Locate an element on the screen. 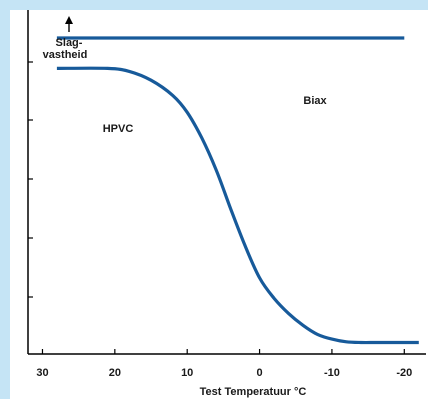 The width and height of the screenshot is (428, 399). x-tick-label: 30 is located at coordinates (42, 373).